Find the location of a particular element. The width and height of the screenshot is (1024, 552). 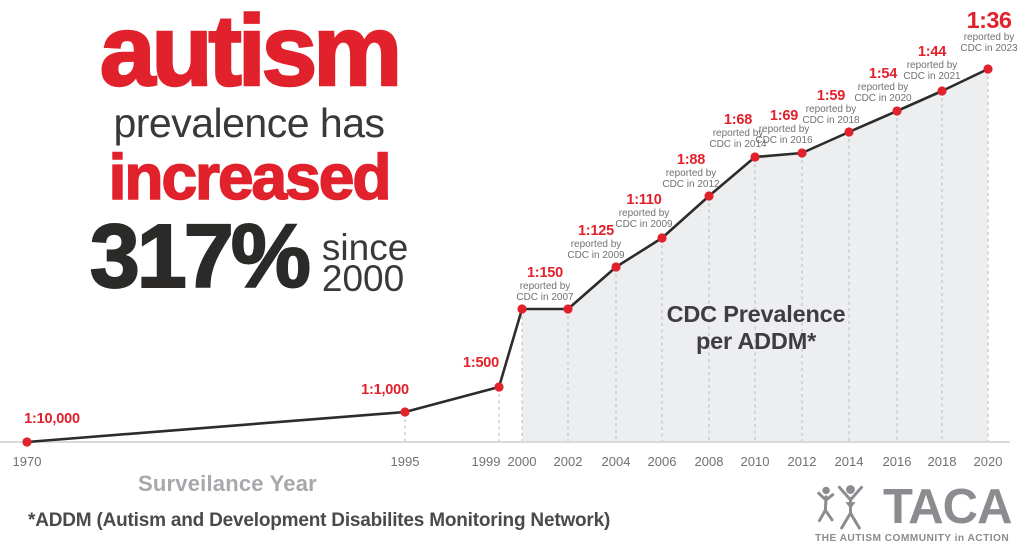

reported-by-note: CDC in 2012 is located at coordinates (691, 184).